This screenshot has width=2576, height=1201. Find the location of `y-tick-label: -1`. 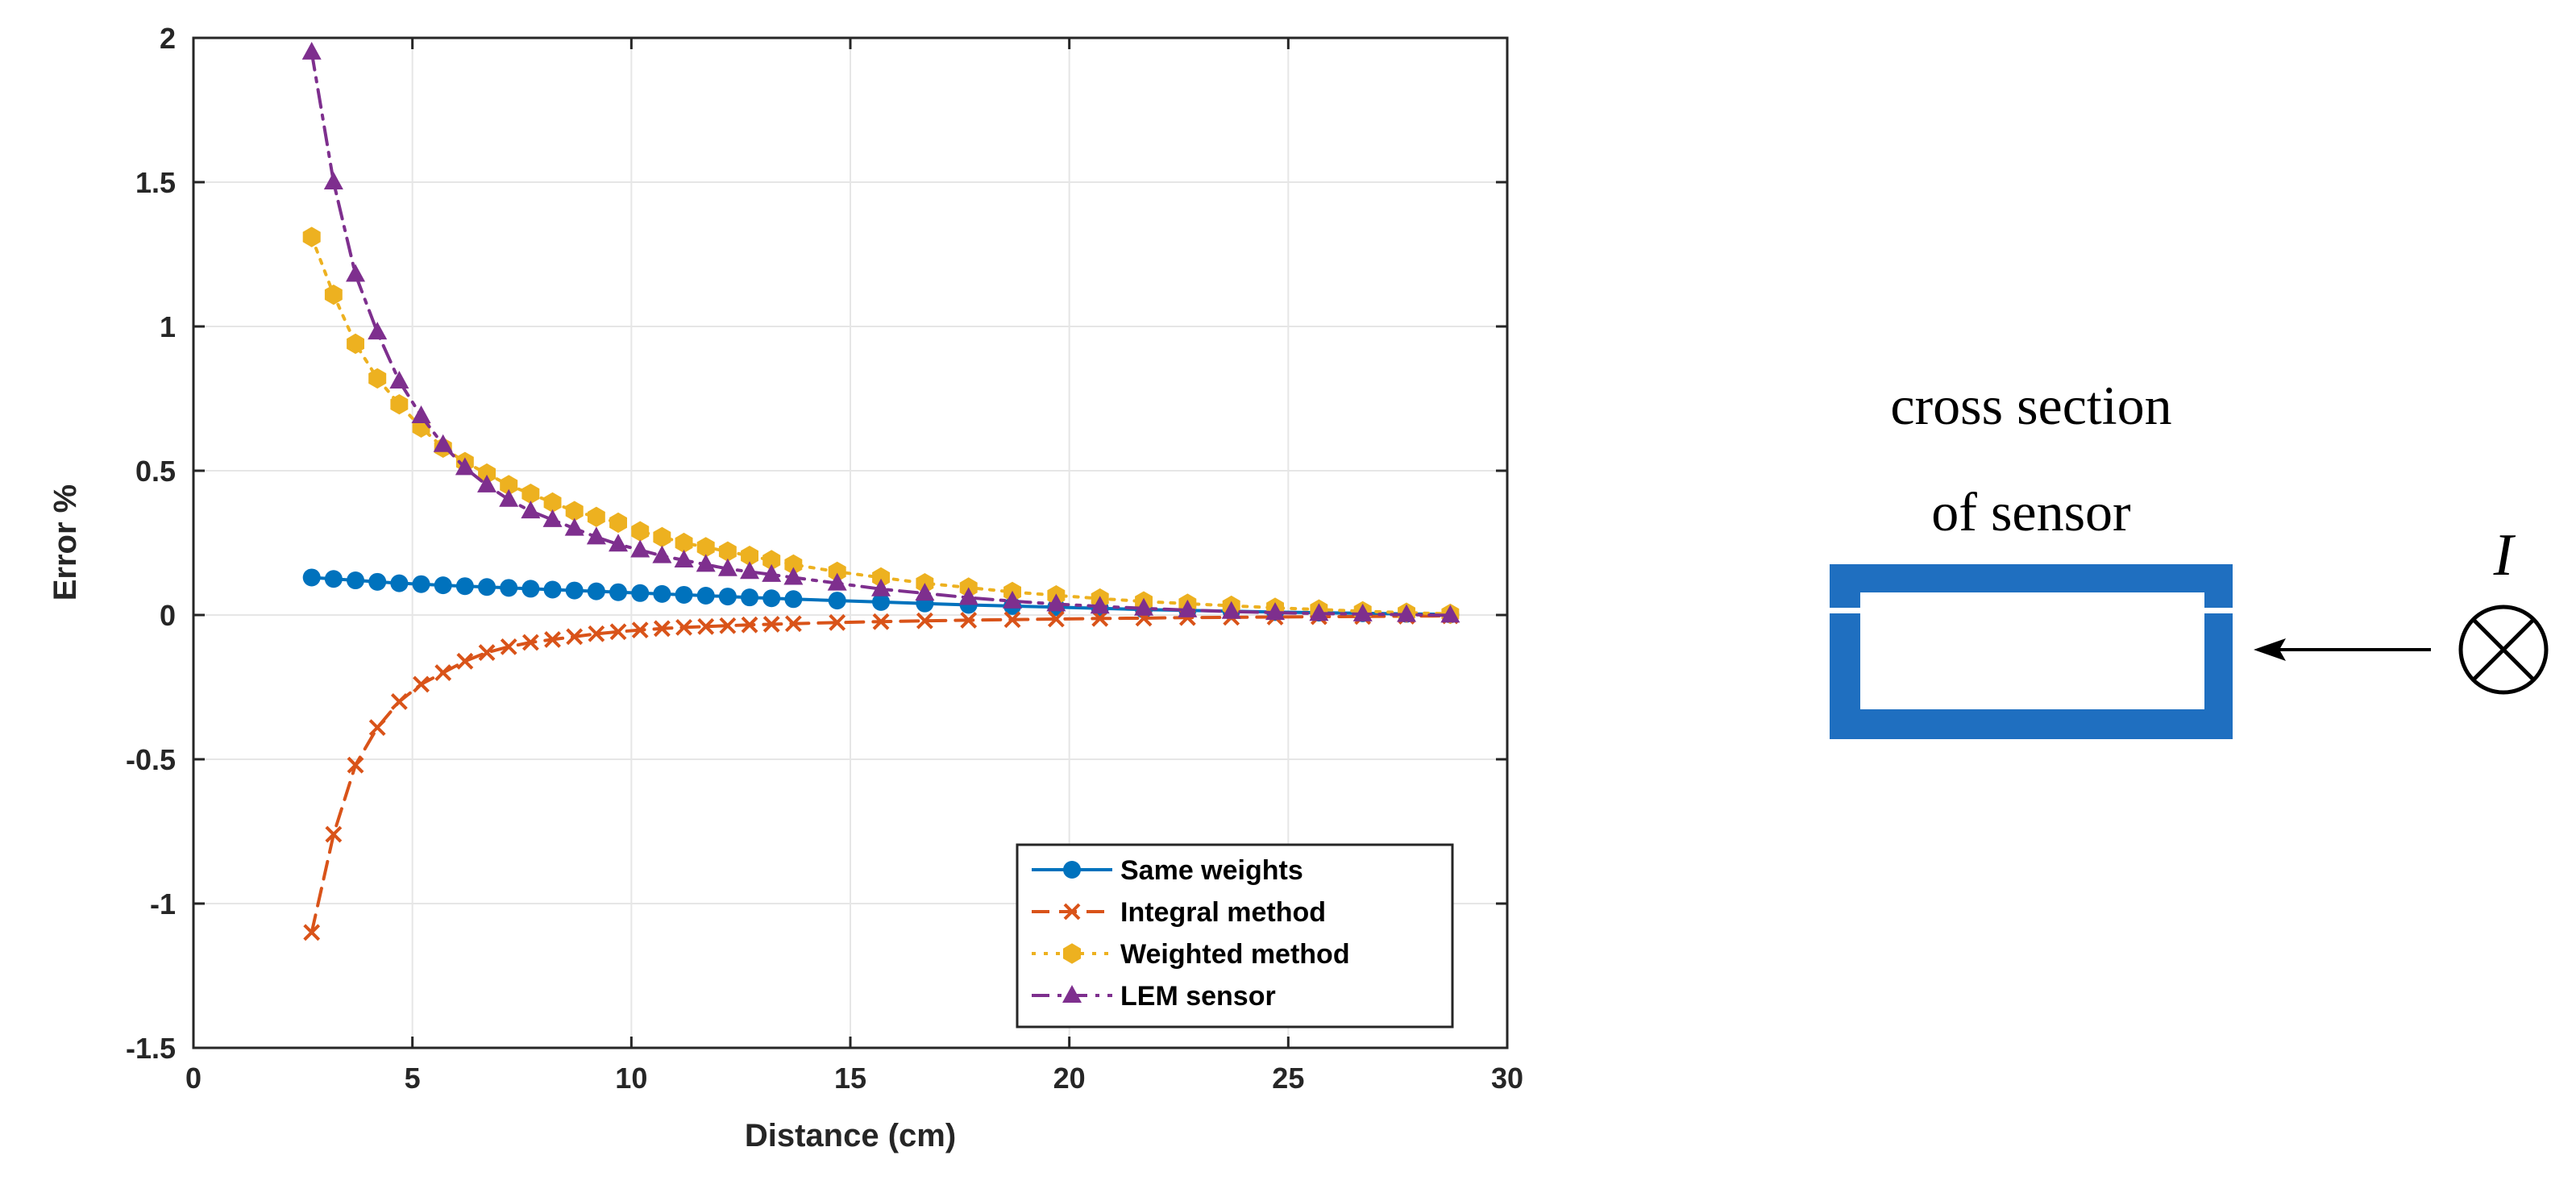

y-tick-label: -1 is located at coordinates (163, 904).